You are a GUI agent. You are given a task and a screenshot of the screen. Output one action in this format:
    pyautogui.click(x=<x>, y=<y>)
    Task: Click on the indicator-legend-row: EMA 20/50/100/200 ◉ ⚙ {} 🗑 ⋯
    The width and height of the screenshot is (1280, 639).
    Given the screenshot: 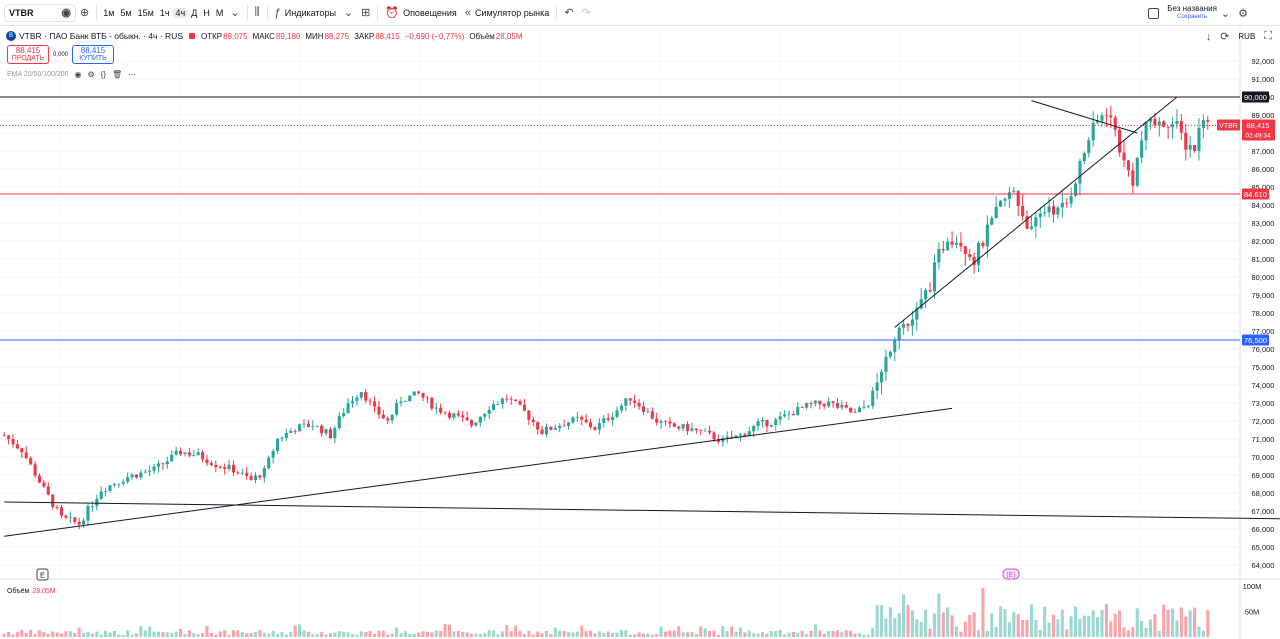 What is the action you would take?
    pyautogui.click(x=71, y=74)
    